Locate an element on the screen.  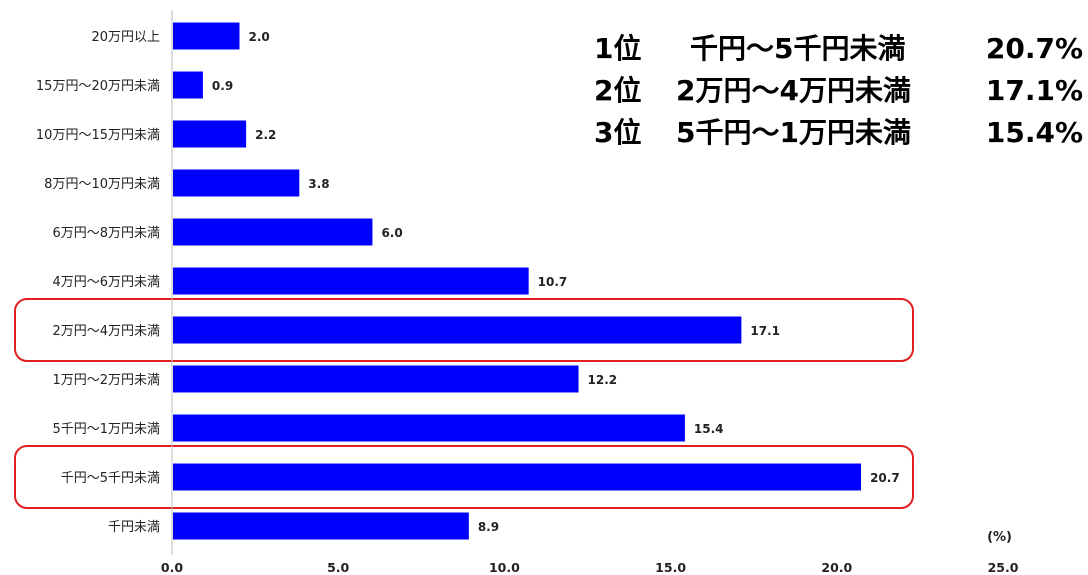
category-label: 5千円～1万円未満 is located at coordinates (106, 429).